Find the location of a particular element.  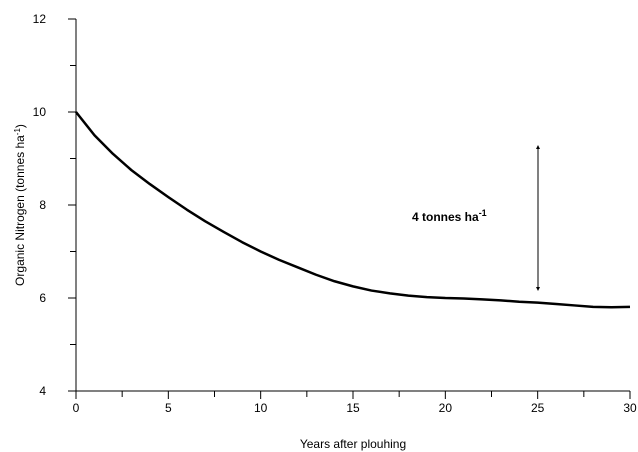

x-tick-label: 5 is located at coordinates (168, 408).